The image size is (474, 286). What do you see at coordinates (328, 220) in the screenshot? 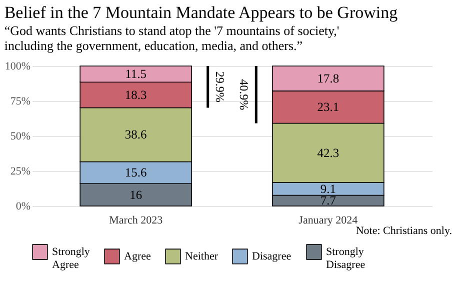
I see `x-tick-label: January 2024` at bounding box center [328, 220].